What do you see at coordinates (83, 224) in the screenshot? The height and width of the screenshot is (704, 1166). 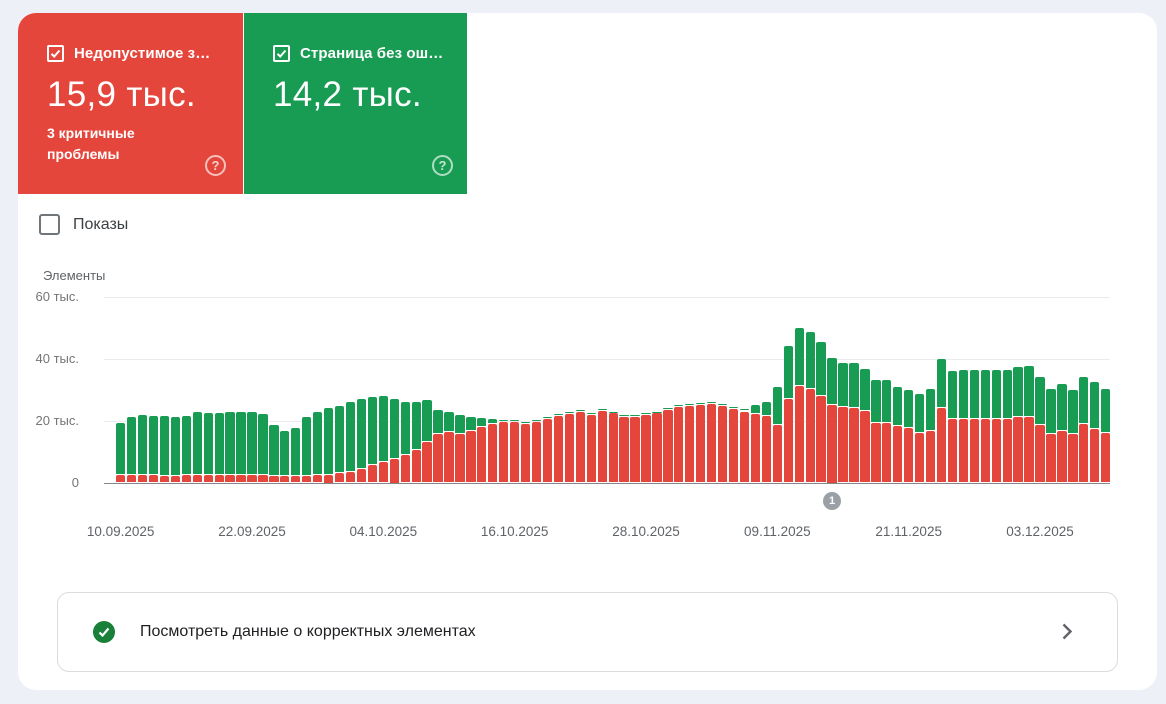 I see `impressions-toggle: Показы` at bounding box center [83, 224].